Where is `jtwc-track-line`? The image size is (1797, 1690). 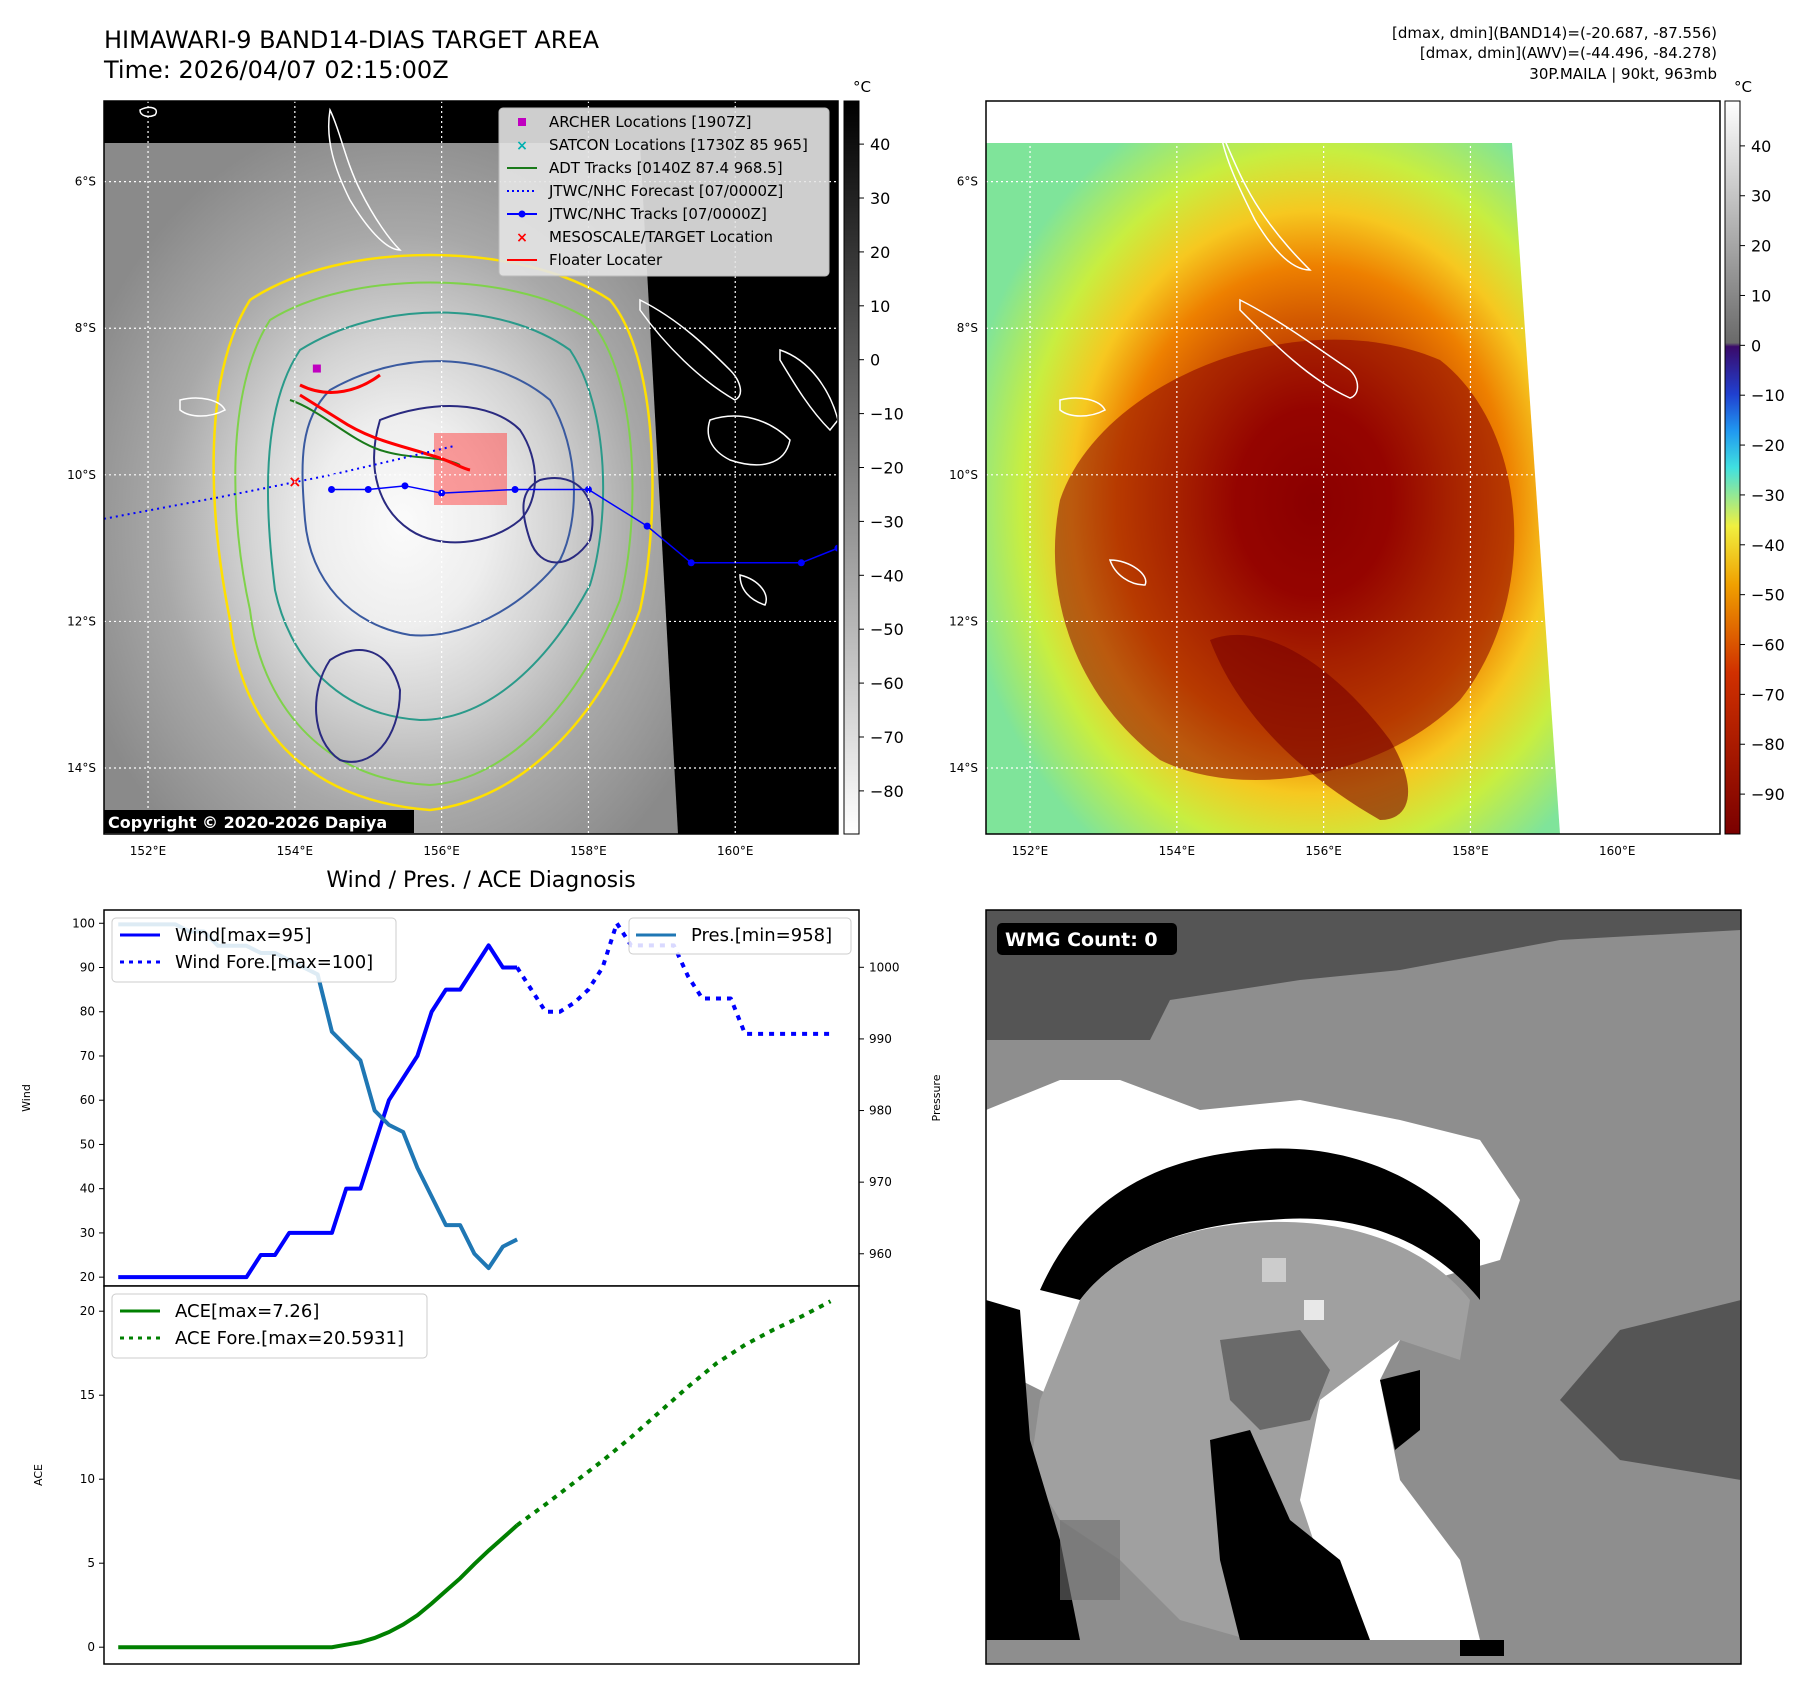
jtwc-track-line is located at coordinates (584, 524).